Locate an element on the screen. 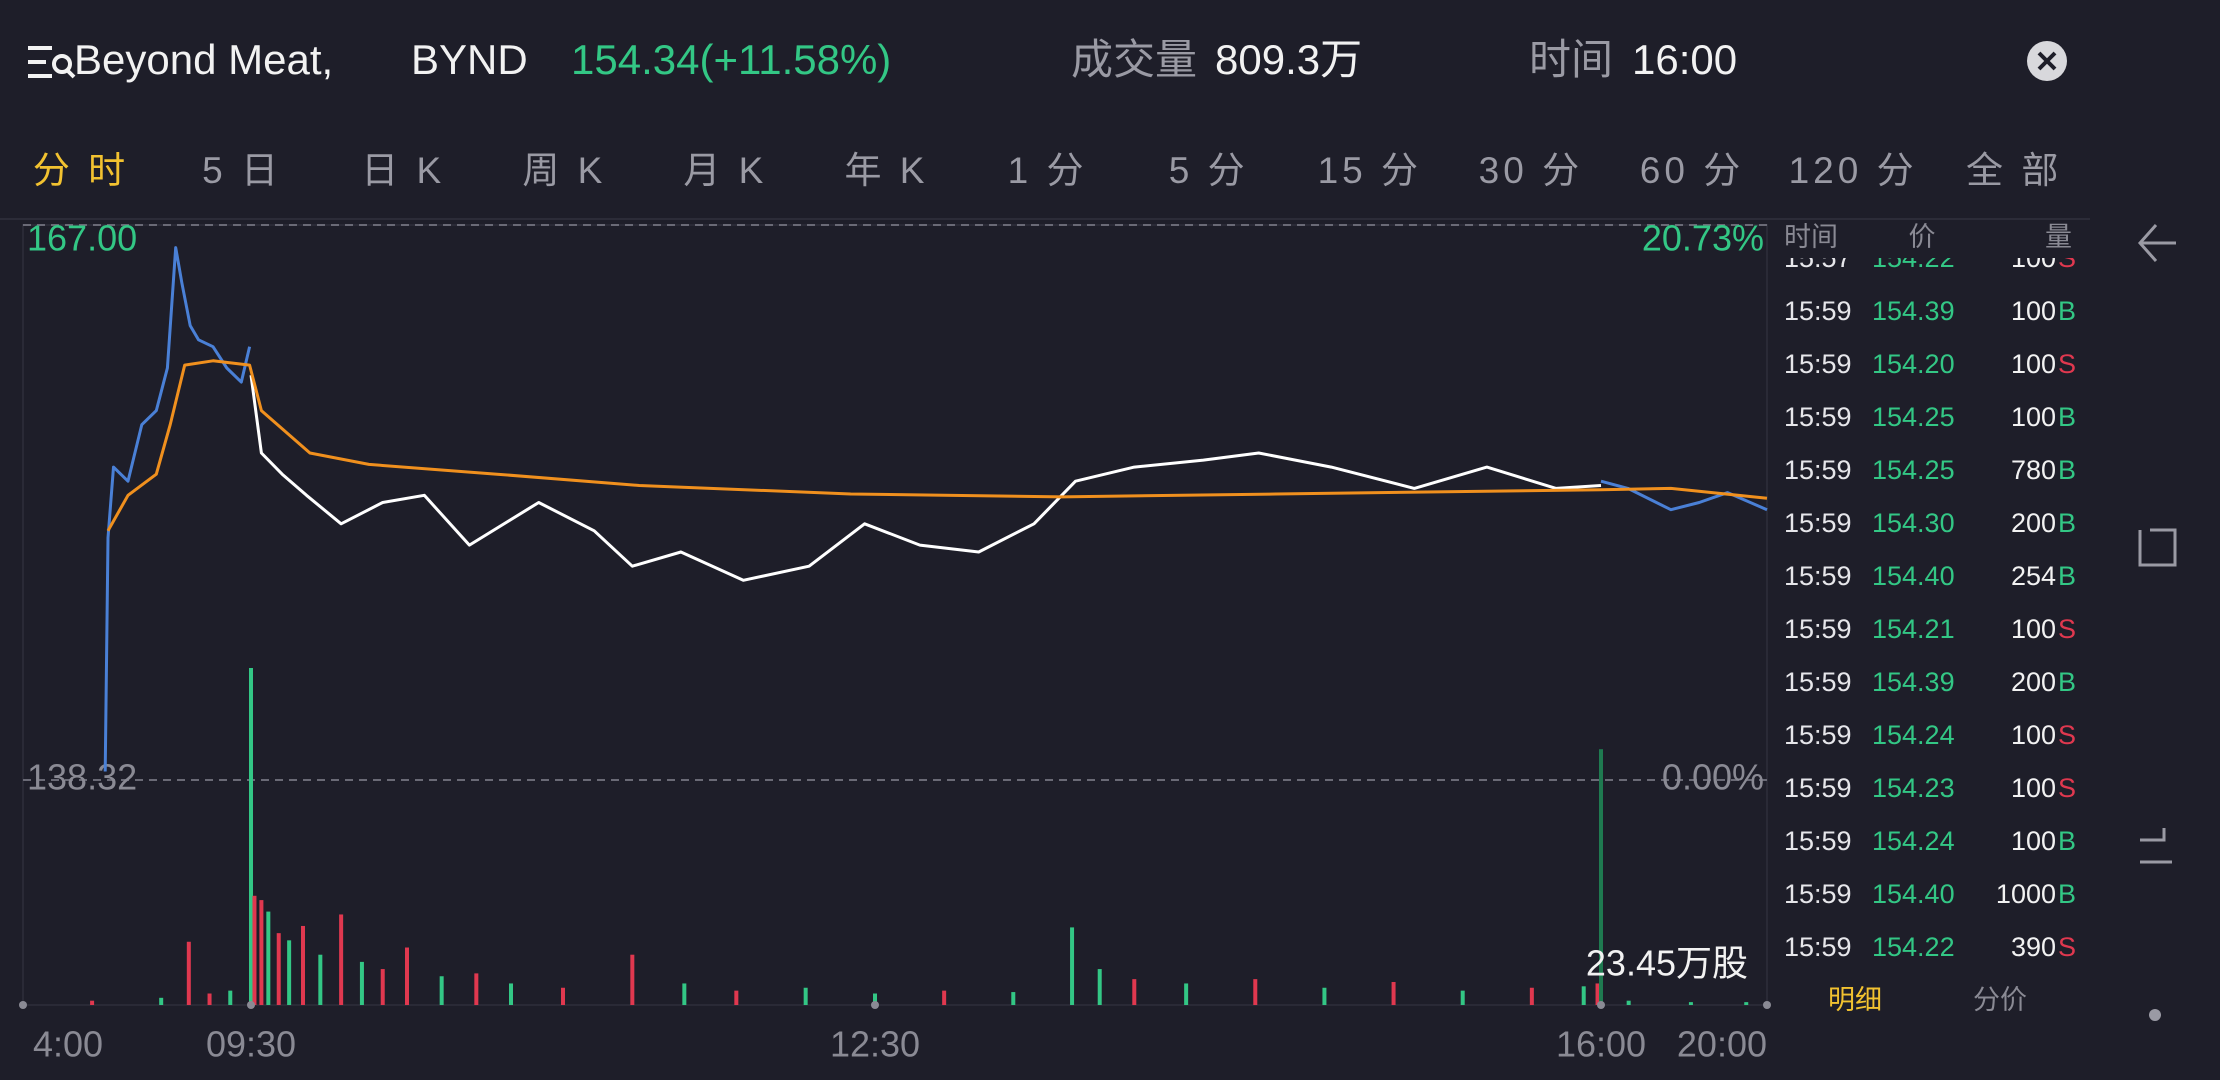  period-tab: 日 K is located at coordinates (403, 170).